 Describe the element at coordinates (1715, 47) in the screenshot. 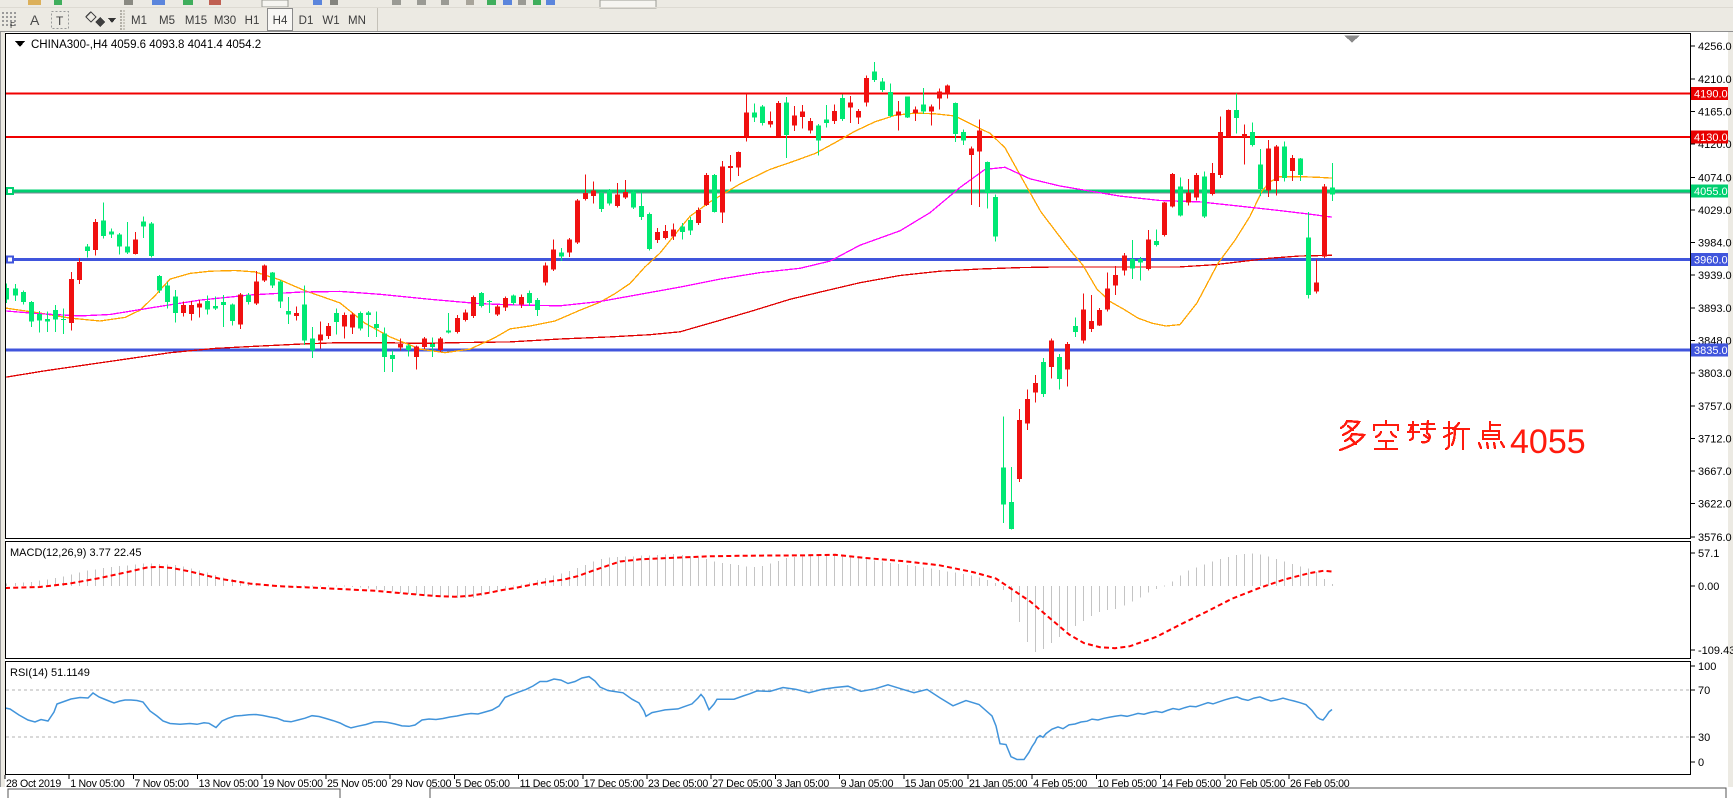

I see `svg-text: 4256.0` at that location.